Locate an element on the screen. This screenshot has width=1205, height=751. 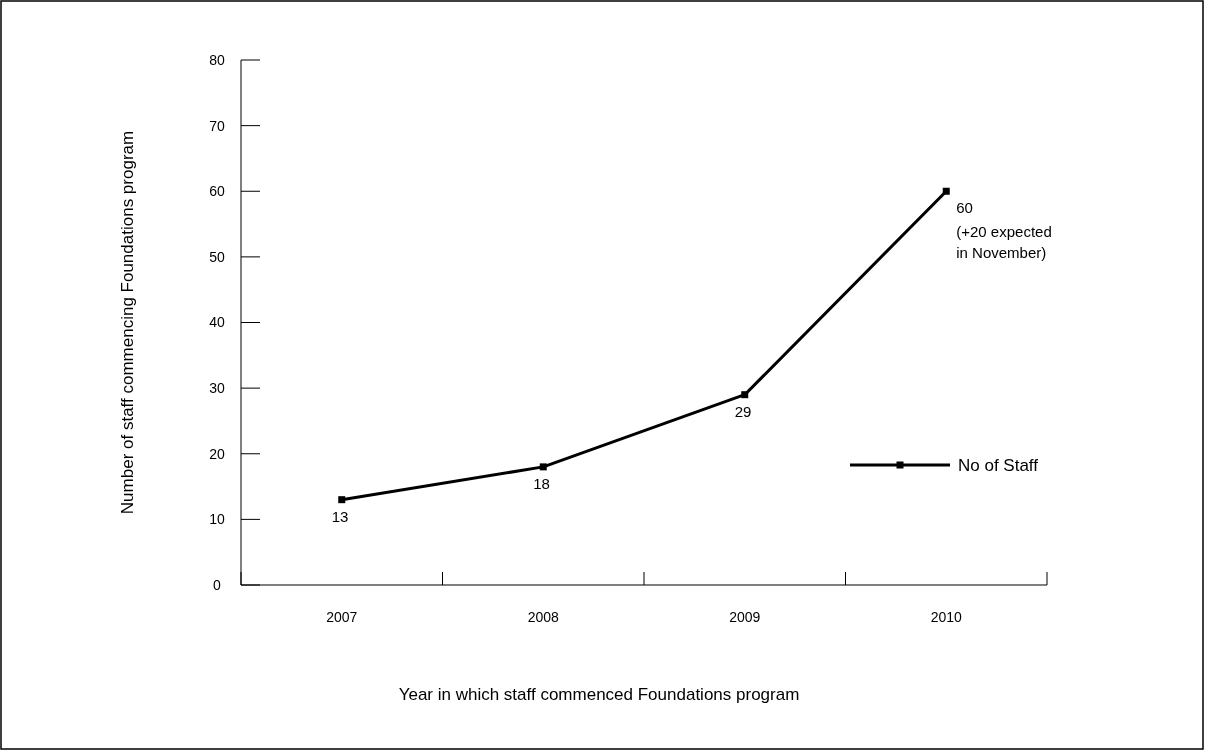
x-axis-title: Year in which staff commenced Foundations program is located at coordinates (599, 694).